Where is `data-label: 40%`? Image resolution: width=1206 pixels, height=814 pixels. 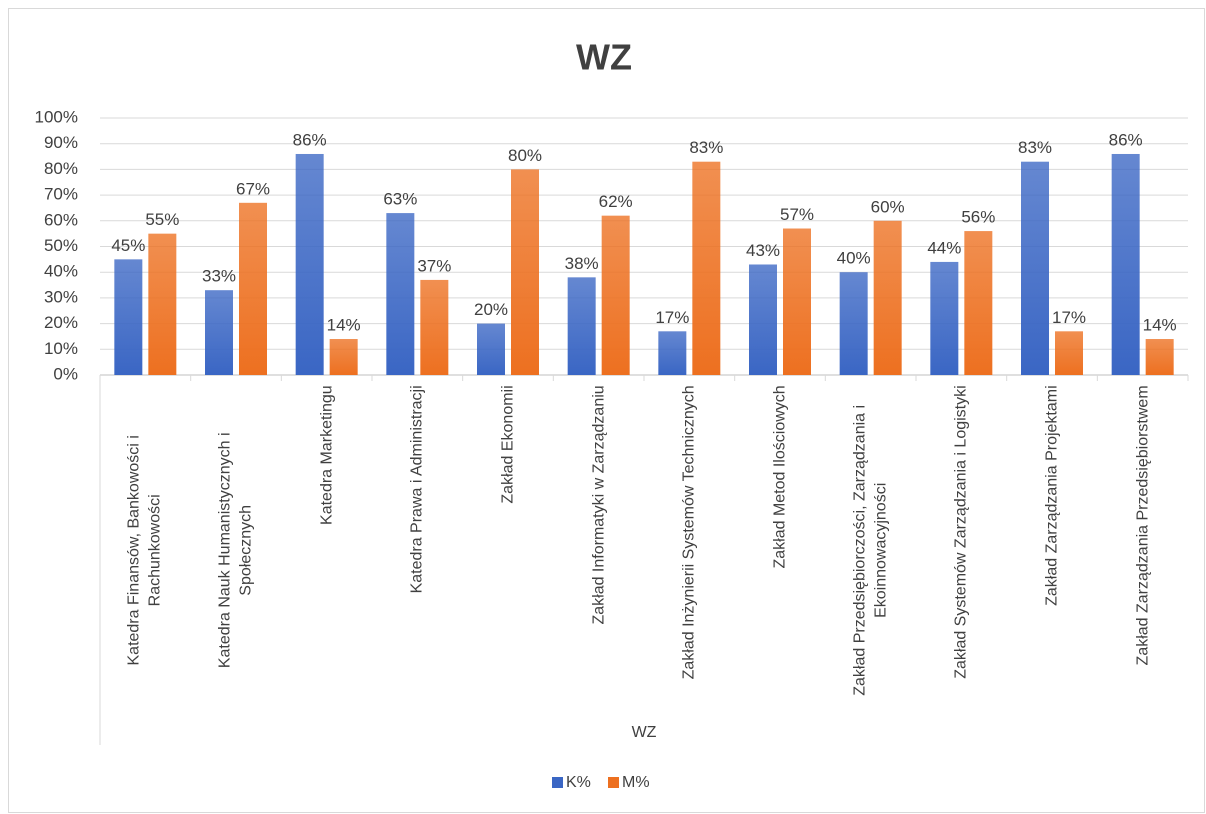
data-label: 40% is located at coordinates (854, 258).